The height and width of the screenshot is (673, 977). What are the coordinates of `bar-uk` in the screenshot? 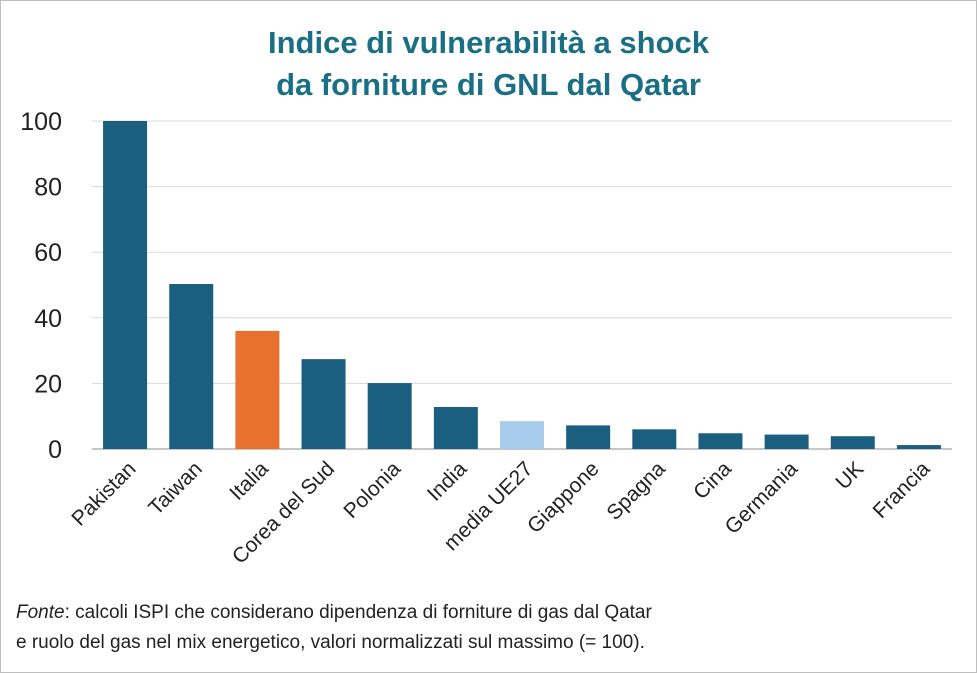 It's located at (852, 442).